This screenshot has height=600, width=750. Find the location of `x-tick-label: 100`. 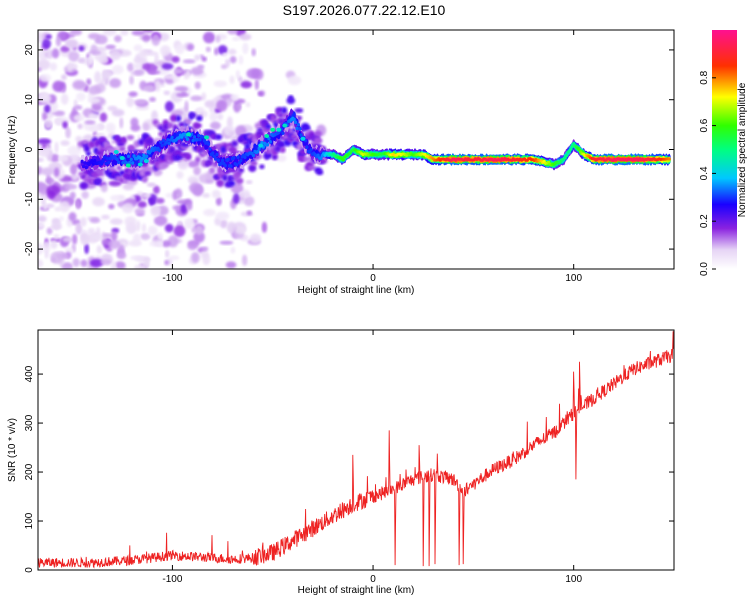

x-tick-label: 100 is located at coordinates (573, 278).